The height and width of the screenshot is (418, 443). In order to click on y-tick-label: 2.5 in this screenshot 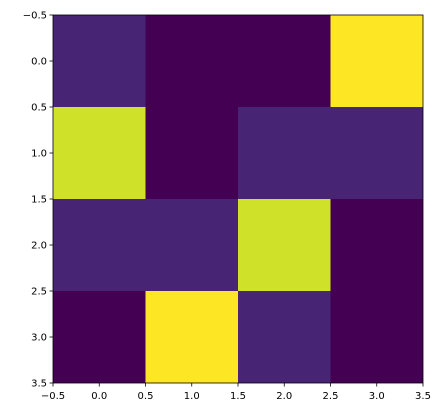, I will do `click(39, 292)`.